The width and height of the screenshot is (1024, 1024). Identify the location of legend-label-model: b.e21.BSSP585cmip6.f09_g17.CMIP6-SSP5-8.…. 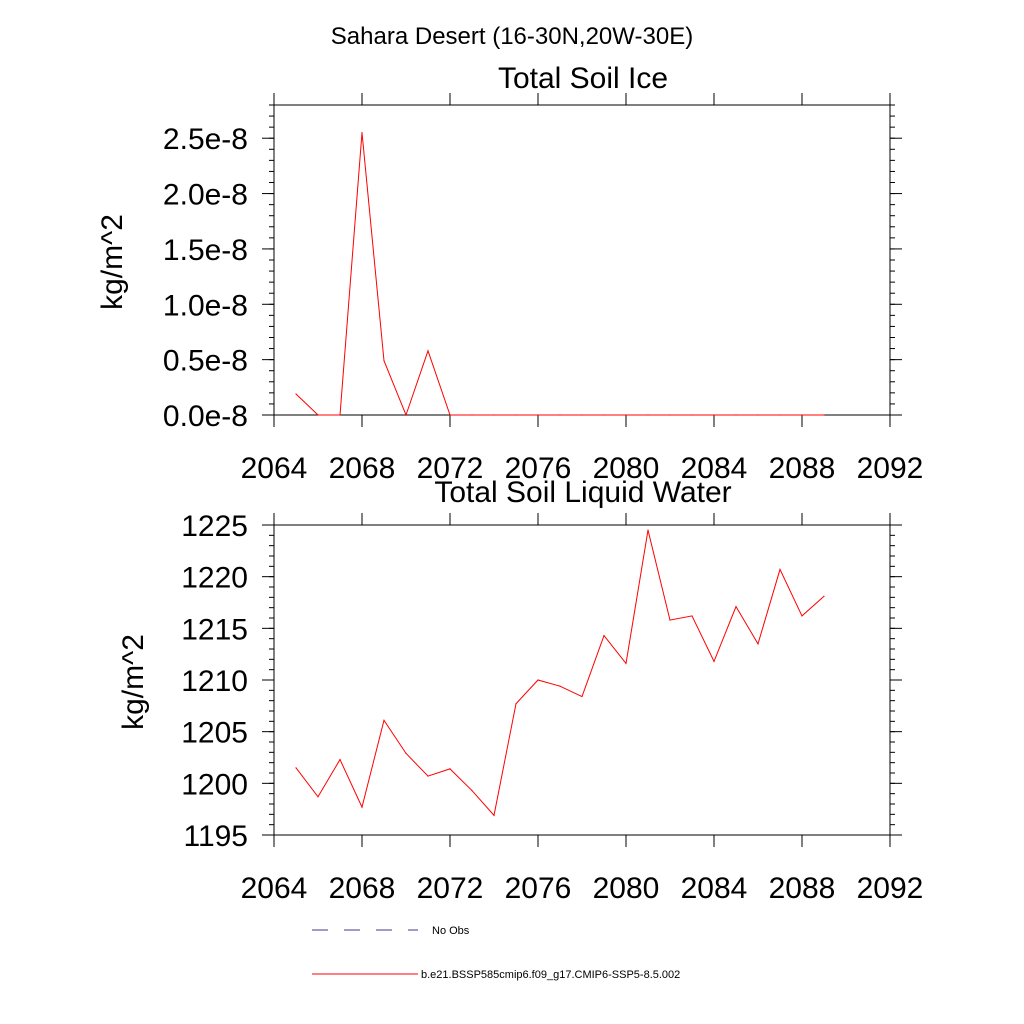
(550, 975).